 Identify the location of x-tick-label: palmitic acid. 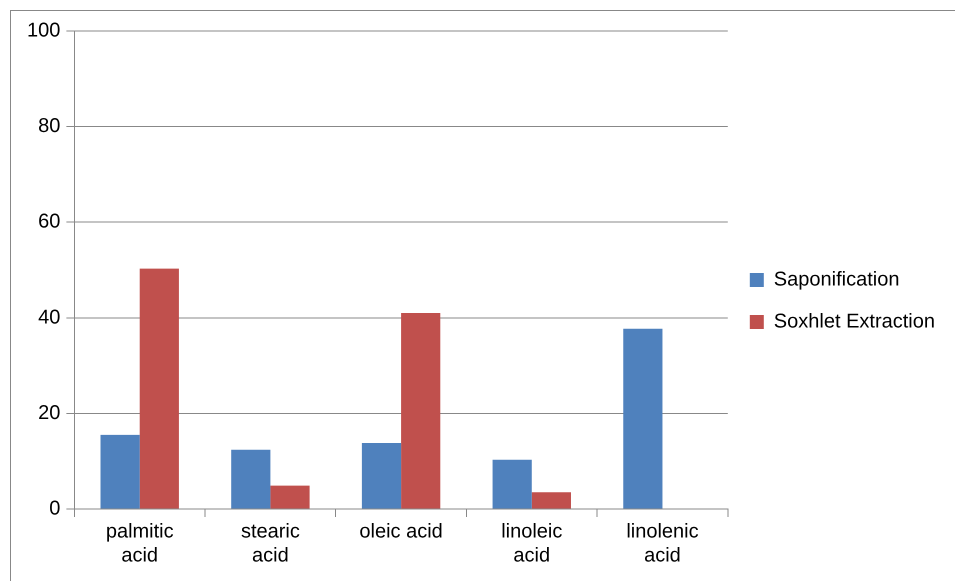
(140, 543).